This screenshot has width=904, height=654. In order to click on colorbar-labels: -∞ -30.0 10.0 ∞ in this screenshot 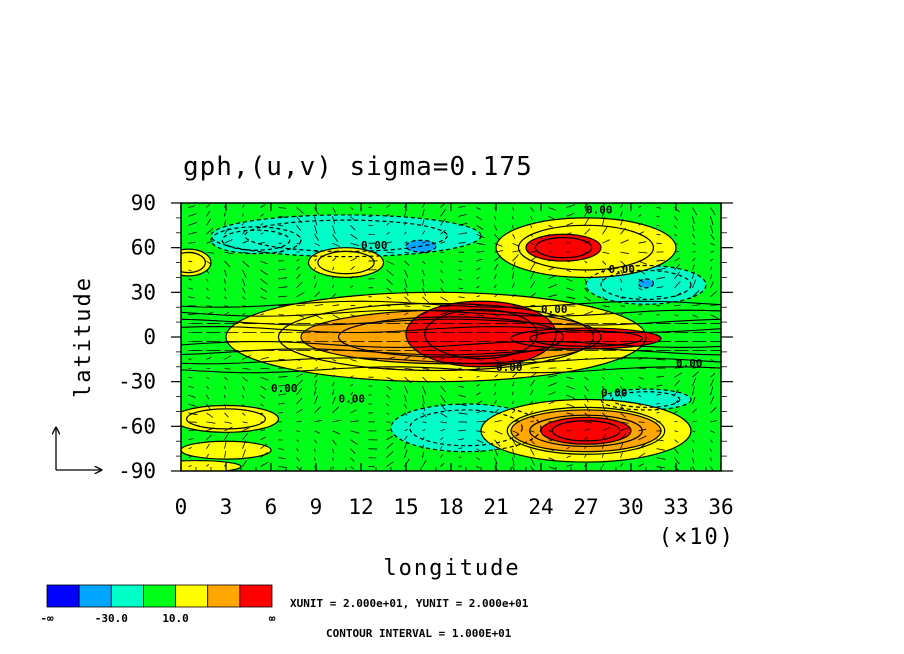, I will do `click(157, 618)`.